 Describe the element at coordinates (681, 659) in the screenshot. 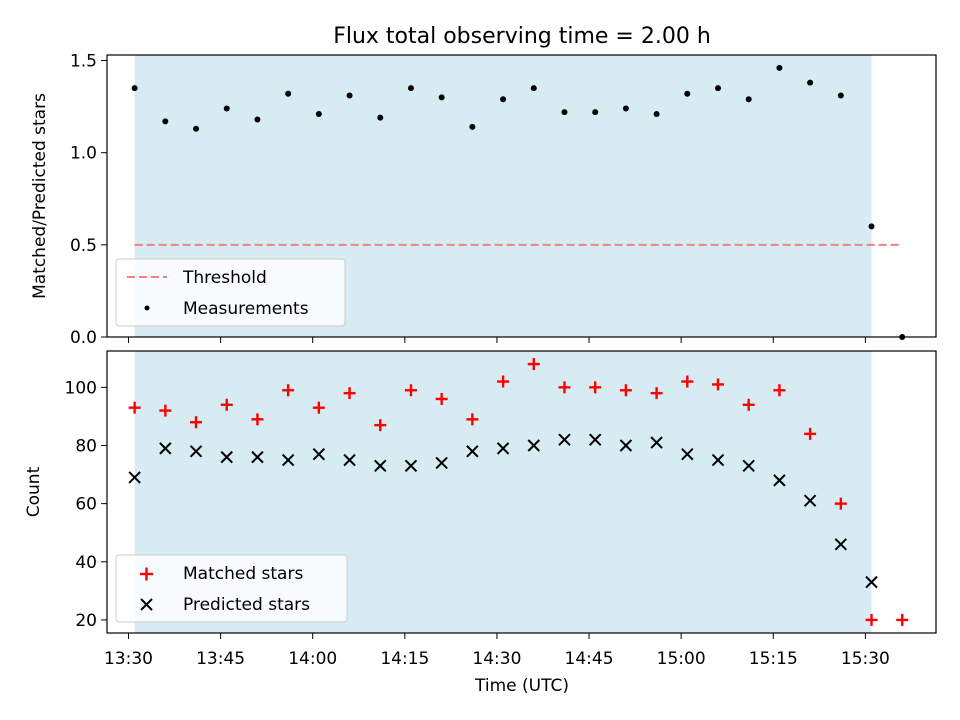

I see `xtick-label: 15:00` at that location.